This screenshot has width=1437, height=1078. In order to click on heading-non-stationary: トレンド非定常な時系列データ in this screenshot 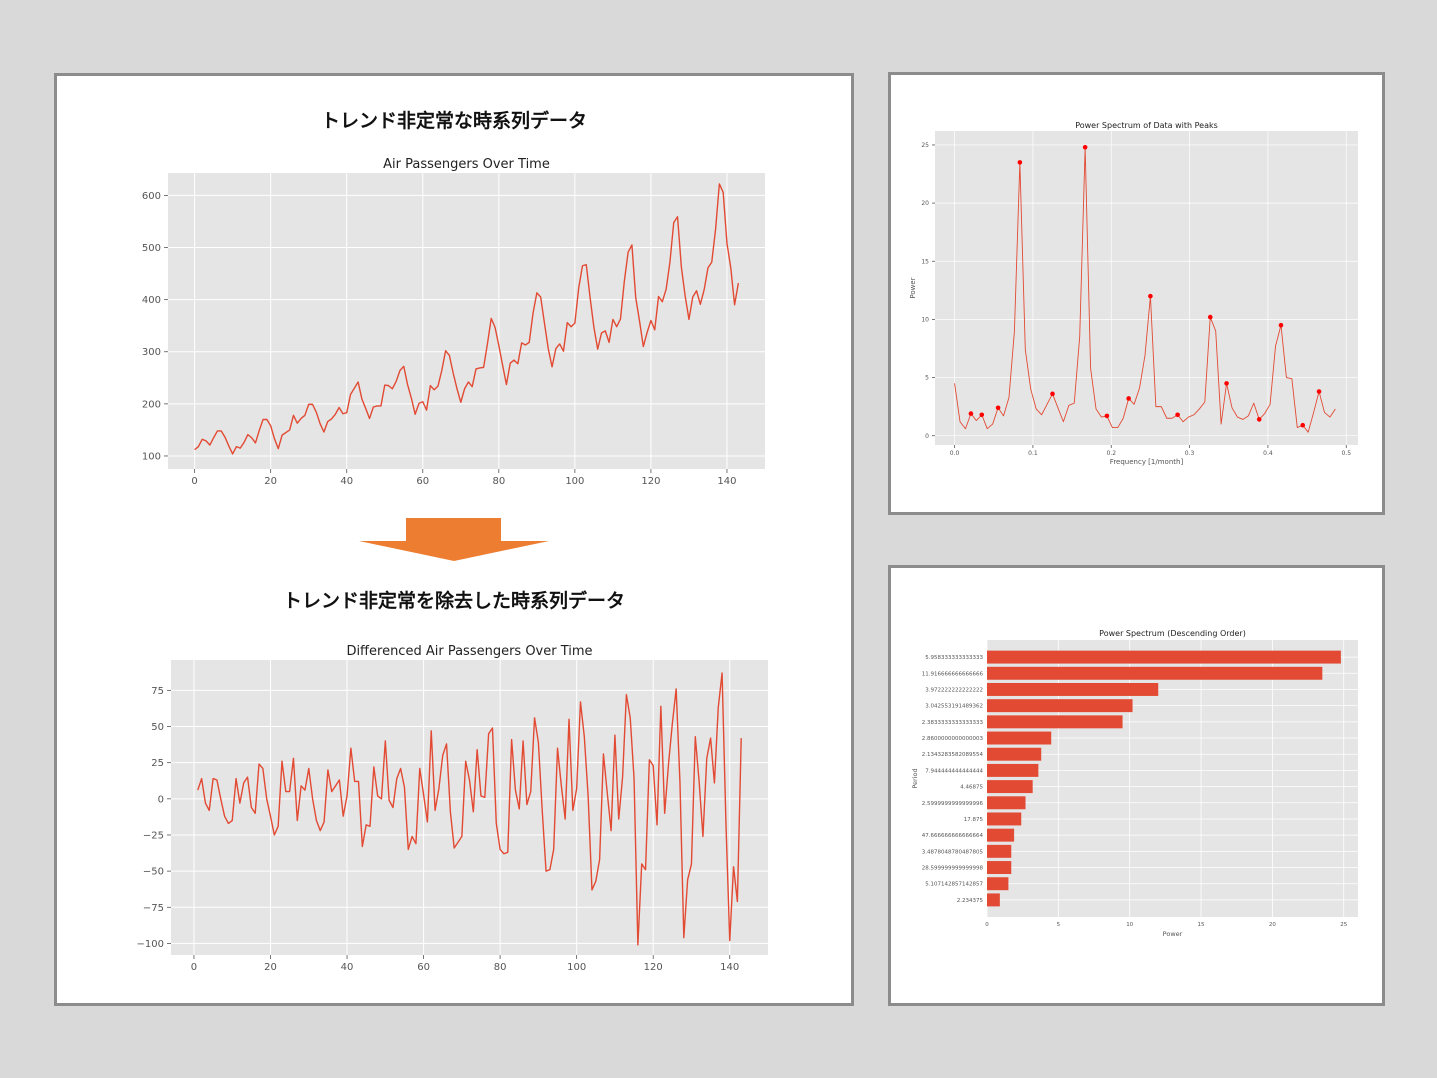, I will do `click(453, 121)`.